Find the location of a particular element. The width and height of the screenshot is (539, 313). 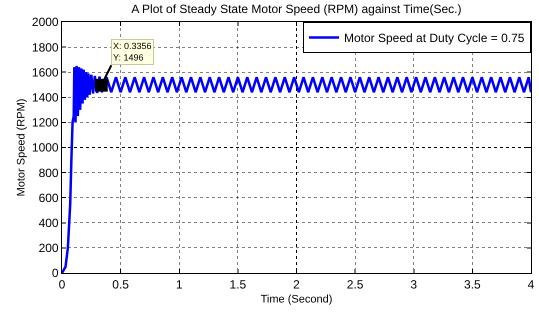

y-tick-label: 1800 is located at coordinates (45, 47).